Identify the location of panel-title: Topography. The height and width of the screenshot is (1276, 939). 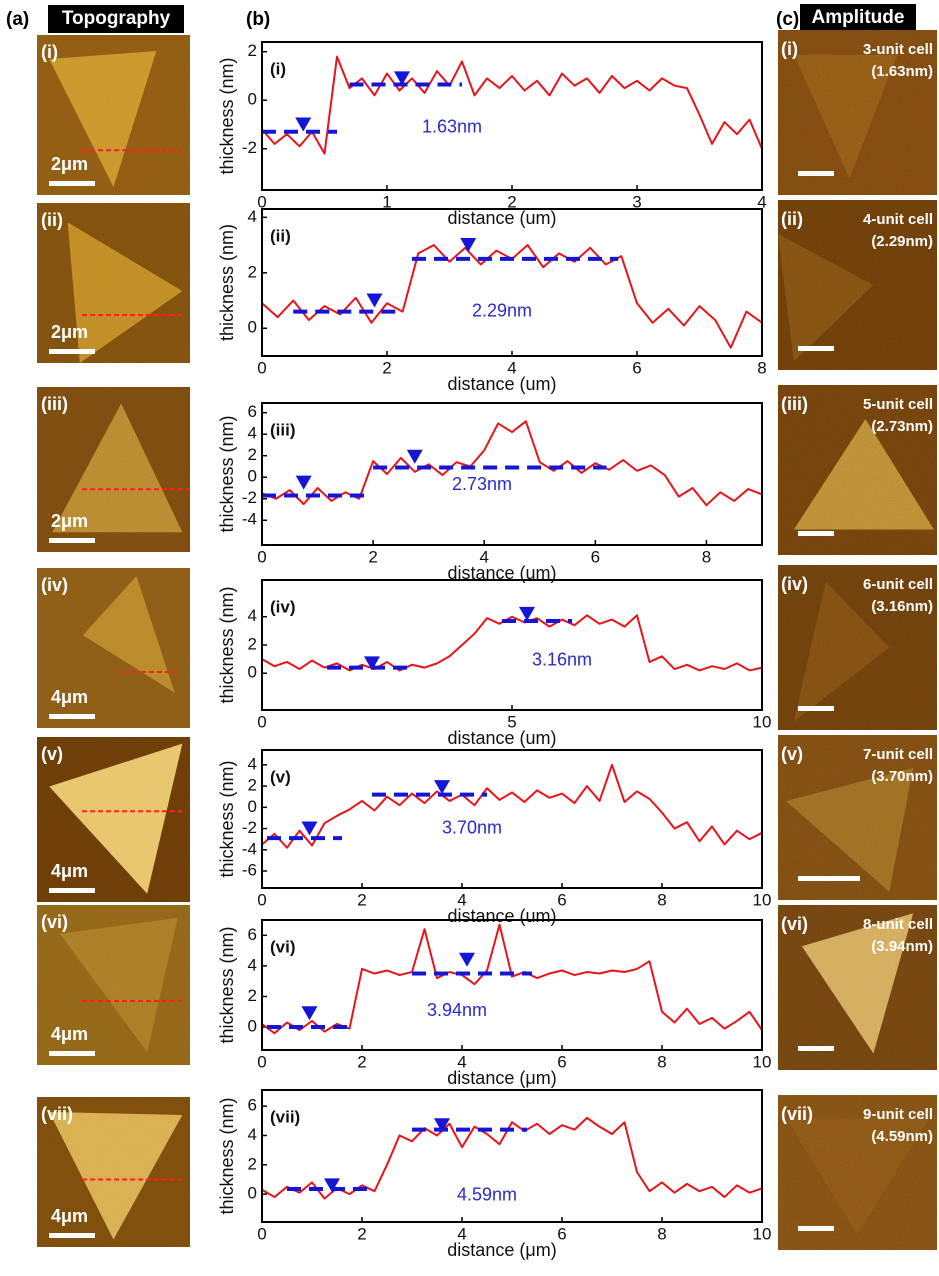
(116, 18).